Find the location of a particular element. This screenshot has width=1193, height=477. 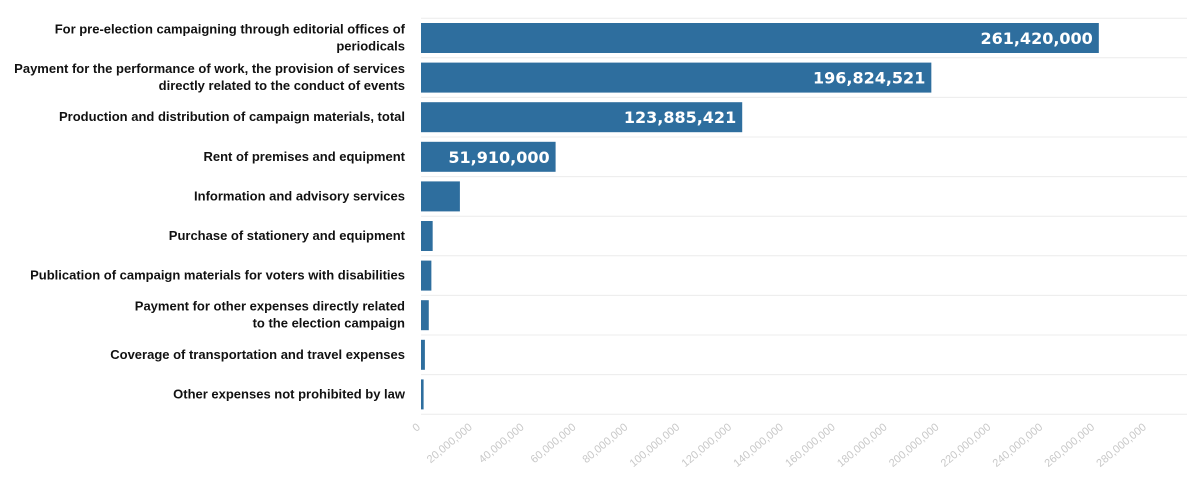

category-label: Information and advisory services is located at coordinates (299, 195).